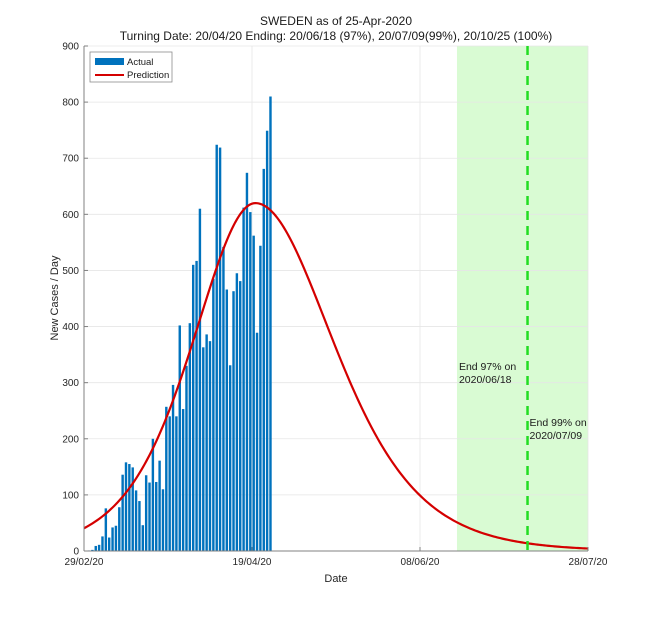 The height and width of the screenshot is (619, 650). What do you see at coordinates (70, 271) in the screenshot?
I see `y-tick-label: 500` at bounding box center [70, 271].